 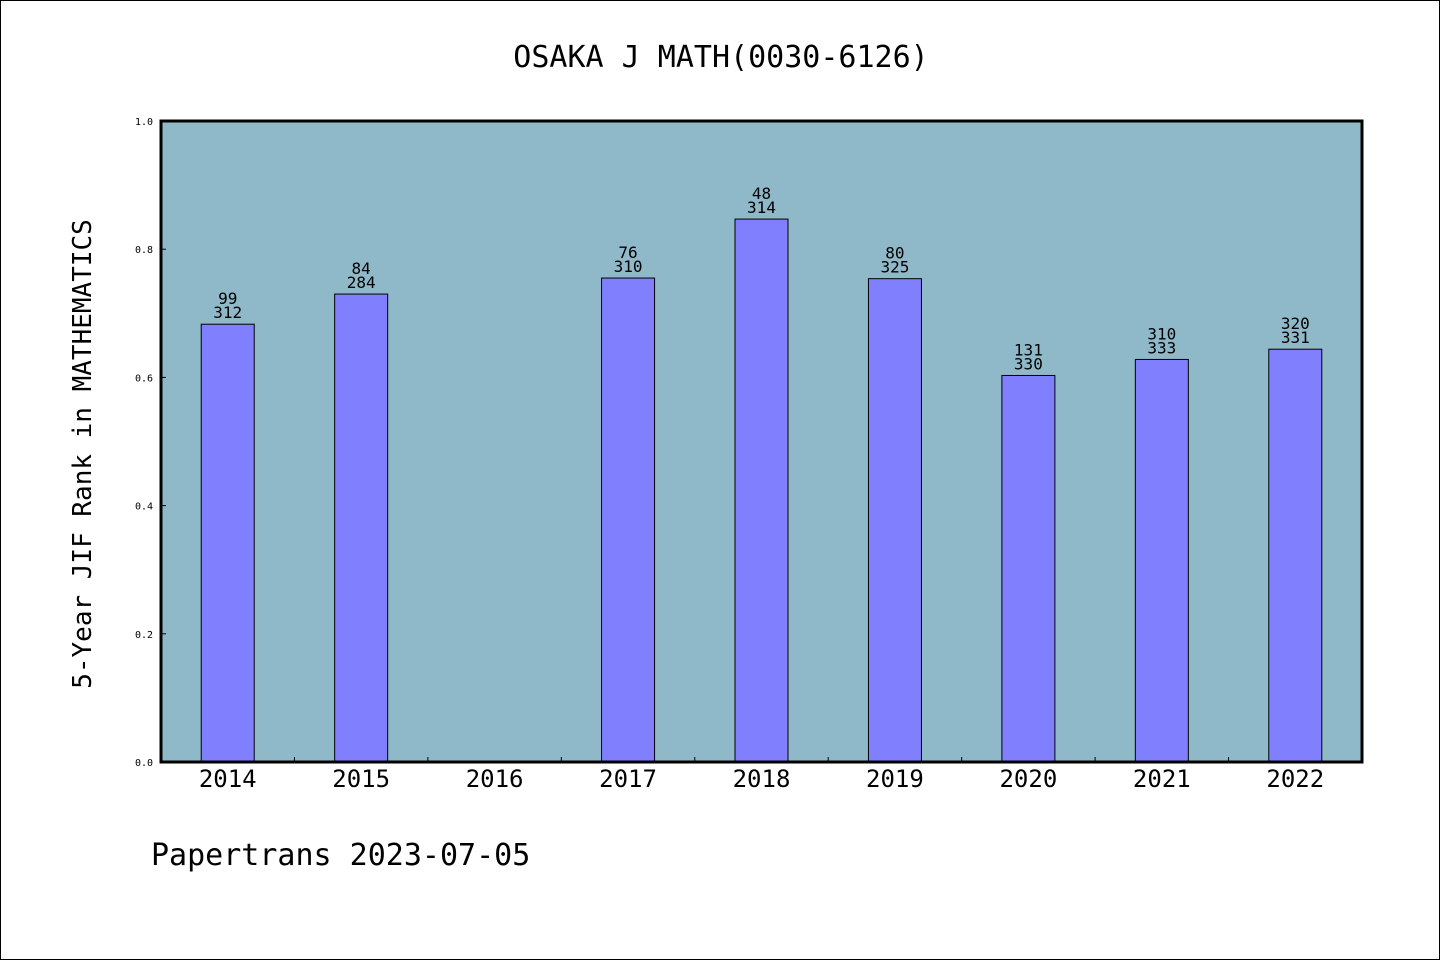 What do you see at coordinates (628, 779) in the screenshot?
I see `x-tick-label-2017: 2017` at bounding box center [628, 779].